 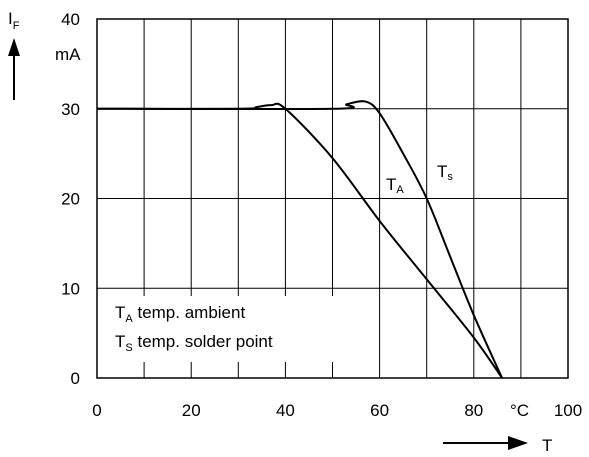 I want to click on y-tick-labels: 0 10 20 30 40, so click(x=70, y=199).